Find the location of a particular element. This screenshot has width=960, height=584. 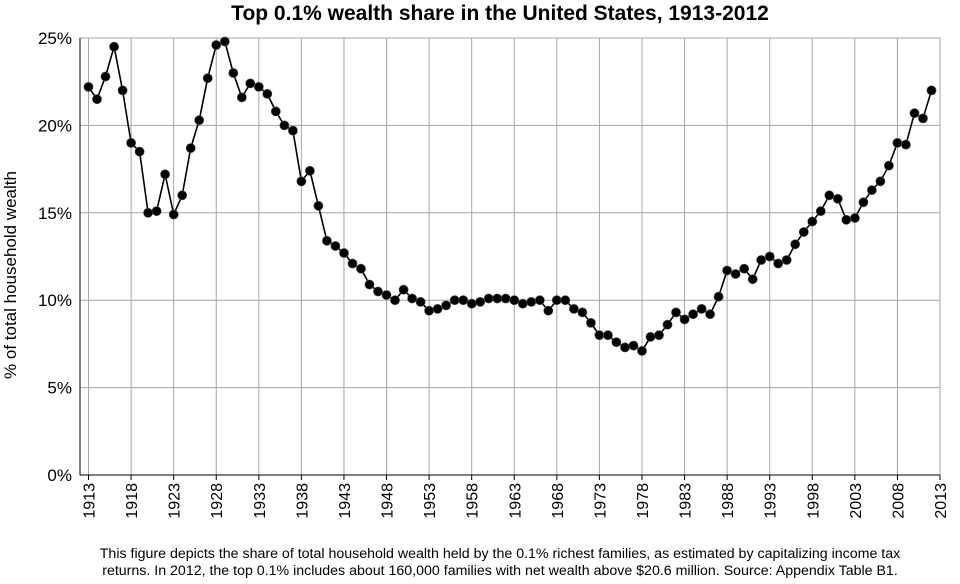

x-tick-label: 1968 is located at coordinates (558, 501).